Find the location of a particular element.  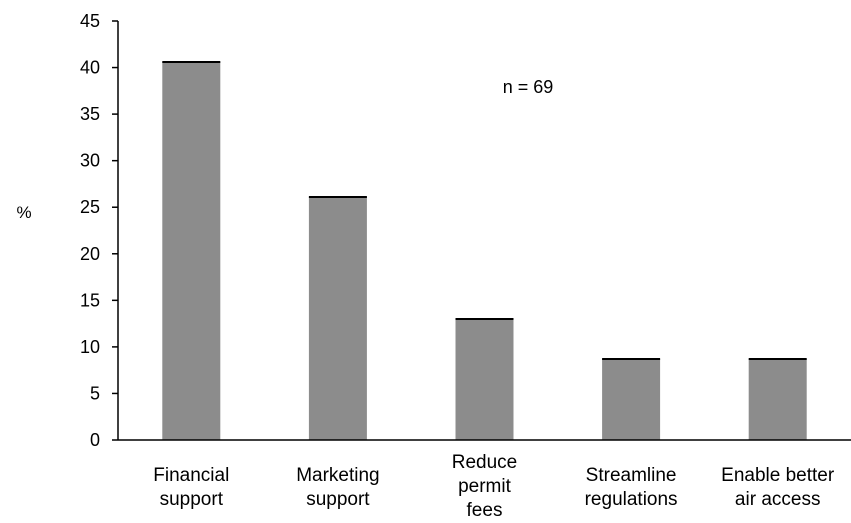

y-tick-label: 20 is located at coordinates (90, 254).